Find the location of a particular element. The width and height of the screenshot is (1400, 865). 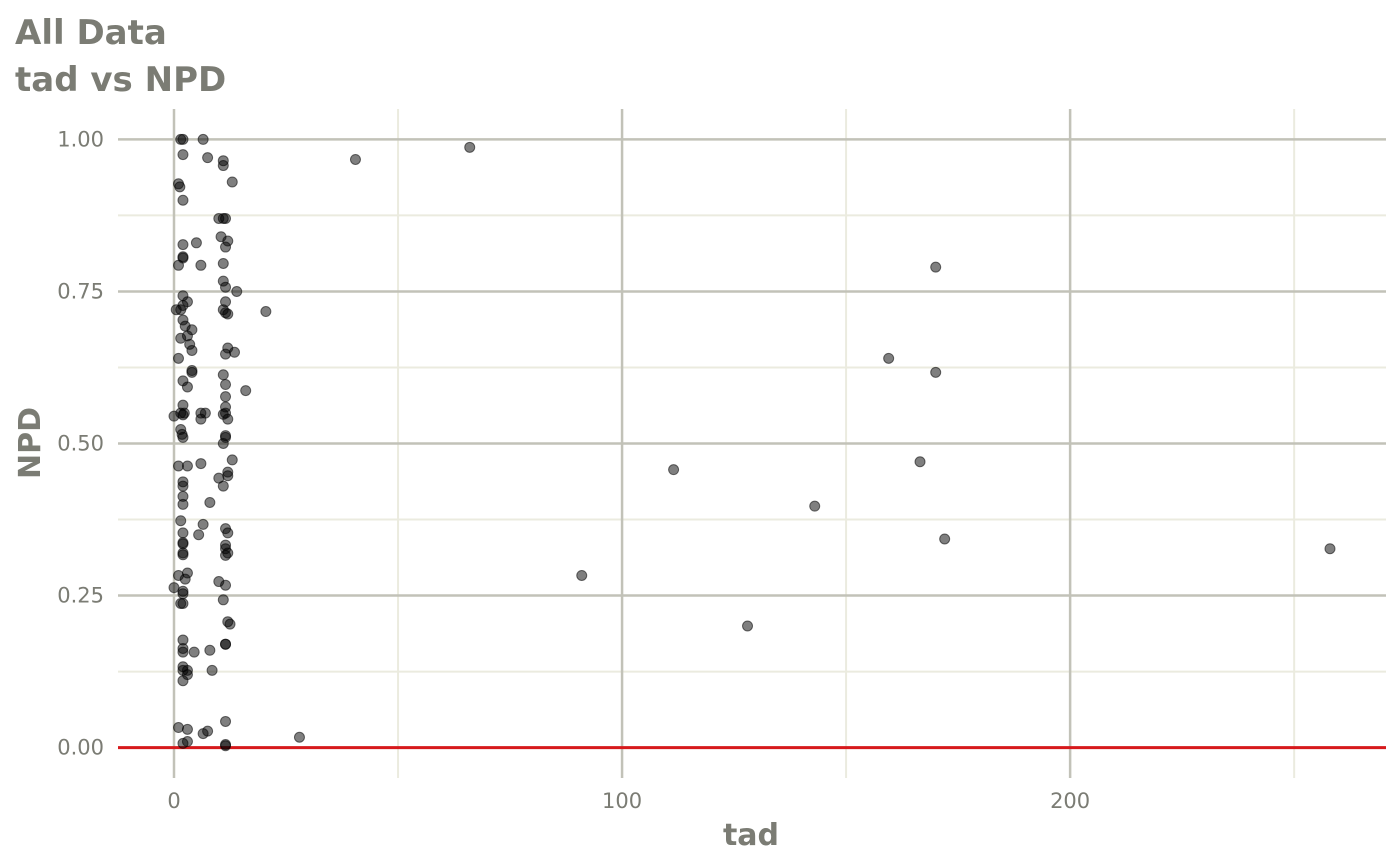

x-axis-title: tad is located at coordinates (751, 835).